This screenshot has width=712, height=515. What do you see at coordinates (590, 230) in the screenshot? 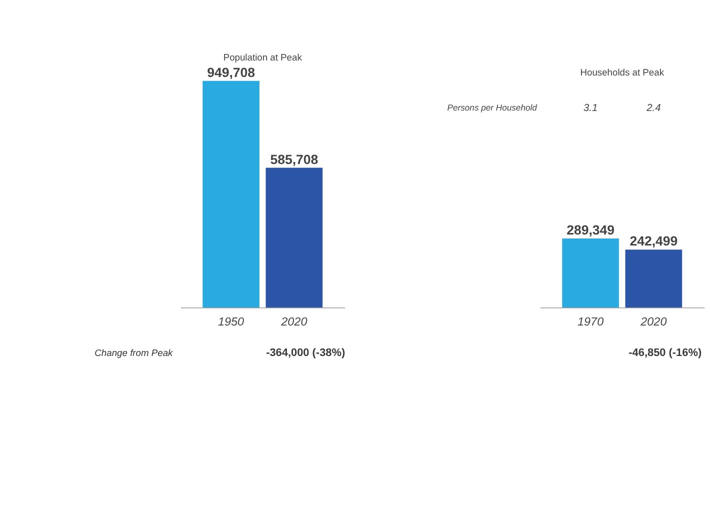
I see `data-label: 289,349` at bounding box center [590, 230].